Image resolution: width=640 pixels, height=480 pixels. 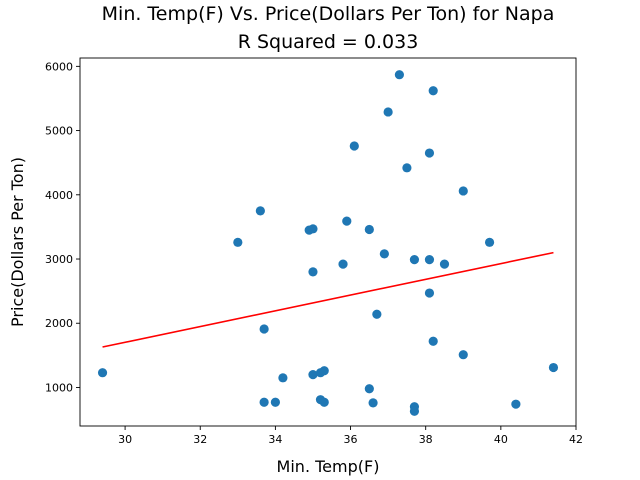 I want to click on x-axis-label: Min. Temp(F), so click(x=328, y=466).